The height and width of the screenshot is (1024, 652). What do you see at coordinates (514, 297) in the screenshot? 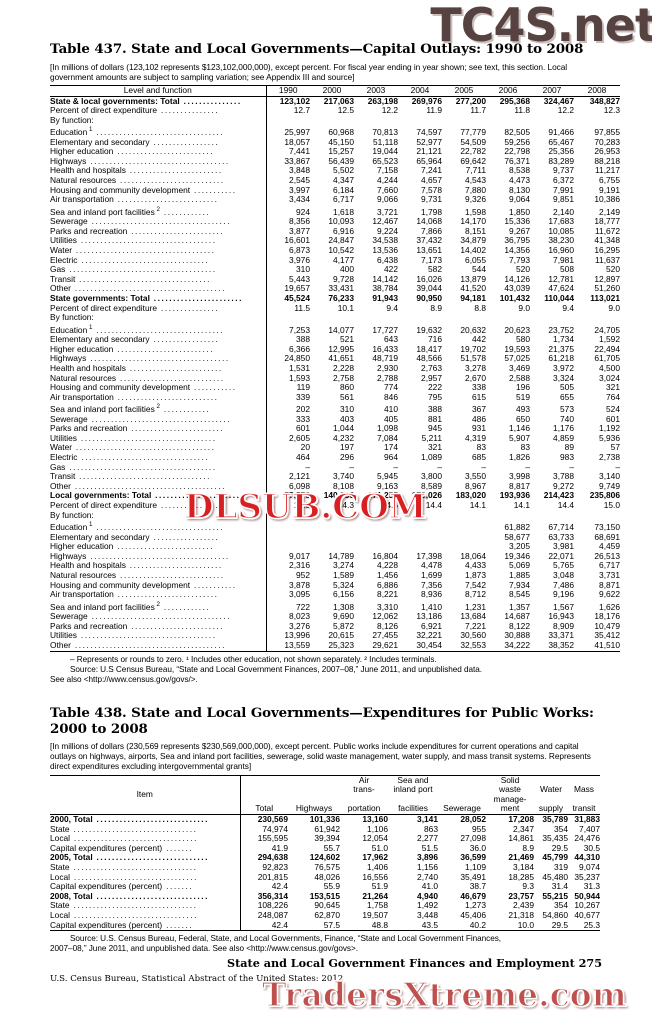
I see `table-cell: 101,432` at bounding box center [514, 297].